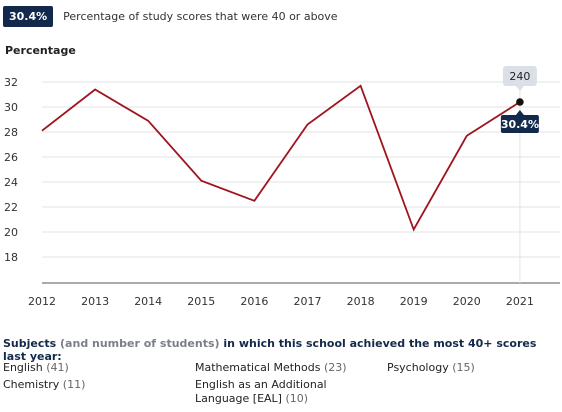 The height and width of the screenshot is (412, 562). Describe the element at coordinates (418, 367) in the screenshot. I see `subject-name: Psychology` at that location.